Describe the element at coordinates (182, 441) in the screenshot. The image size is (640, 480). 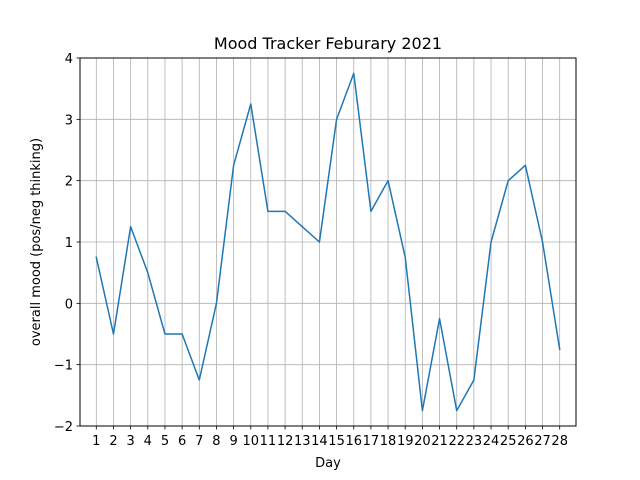
I see `x-tick-label: 6` at that location.